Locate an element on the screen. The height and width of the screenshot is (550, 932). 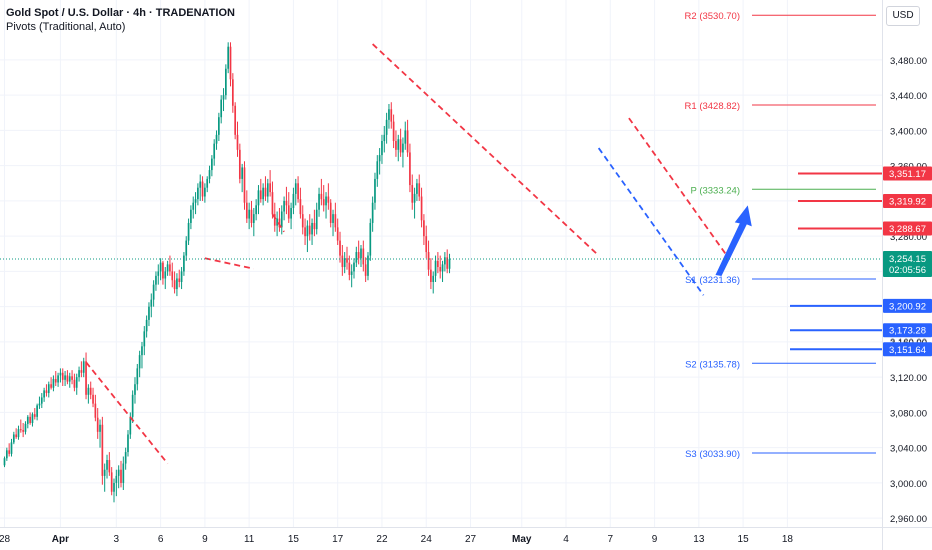
price-tick-label: 3,400.00 is located at coordinates (908, 131).